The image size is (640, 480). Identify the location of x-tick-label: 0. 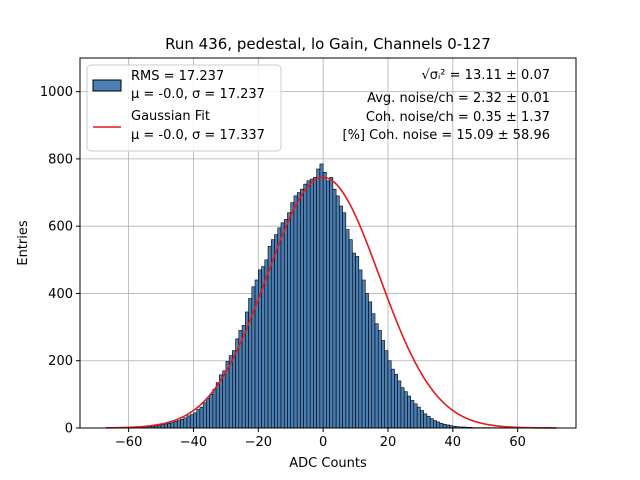
(323, 442).